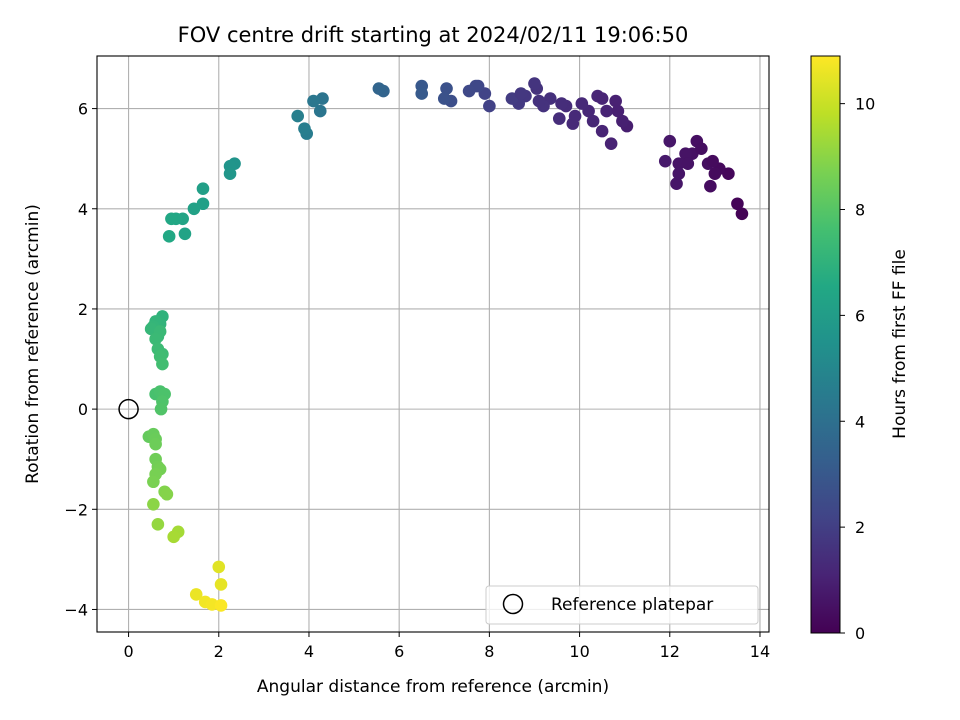  What do you see at coordinates (865, 104) in the screenshot?
I see `colorbar-tick-label: 10` at bounding box center [865, 104].